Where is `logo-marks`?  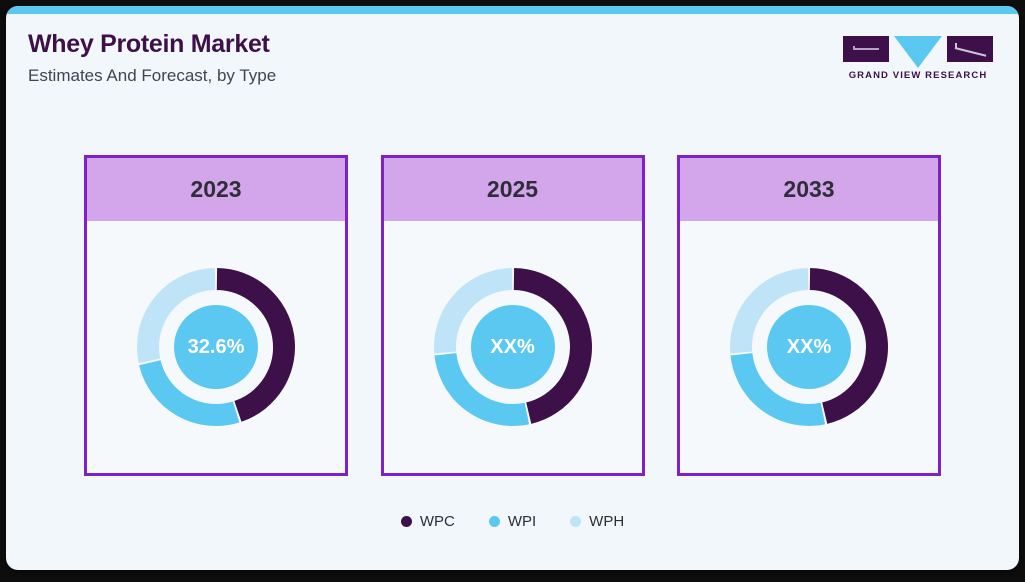 logo-marks is located at coordinates (918, 52).